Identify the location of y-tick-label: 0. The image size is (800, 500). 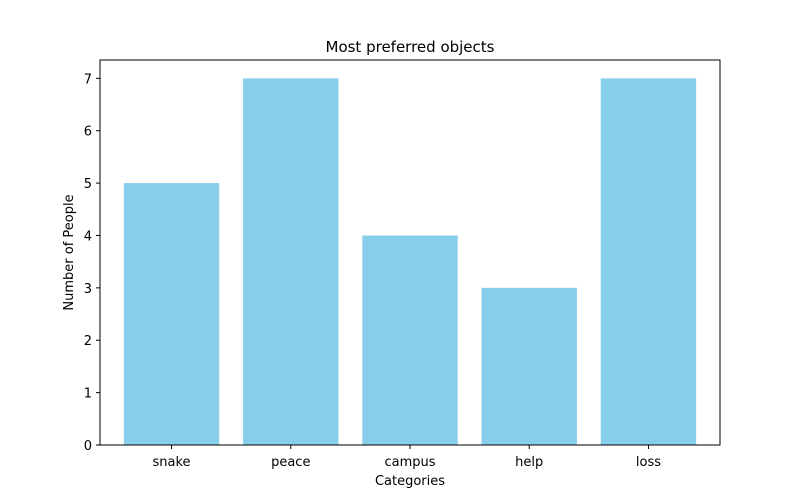
(88, 446).